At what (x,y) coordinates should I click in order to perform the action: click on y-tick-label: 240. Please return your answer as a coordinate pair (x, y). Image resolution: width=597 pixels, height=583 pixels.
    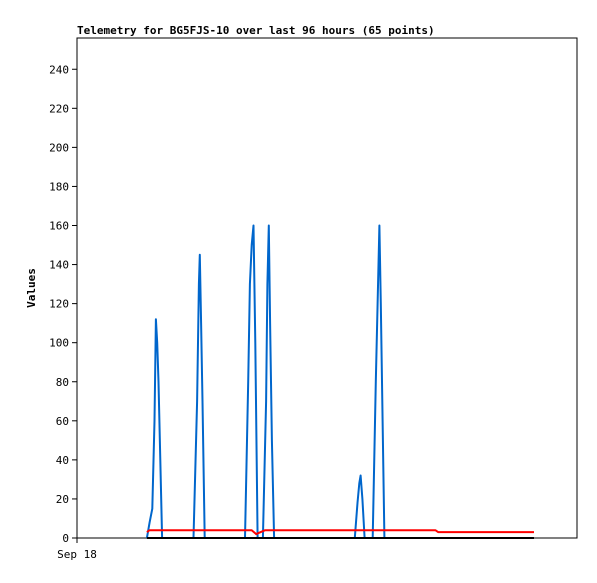
    Looking at the image, I should click on (59, 69).